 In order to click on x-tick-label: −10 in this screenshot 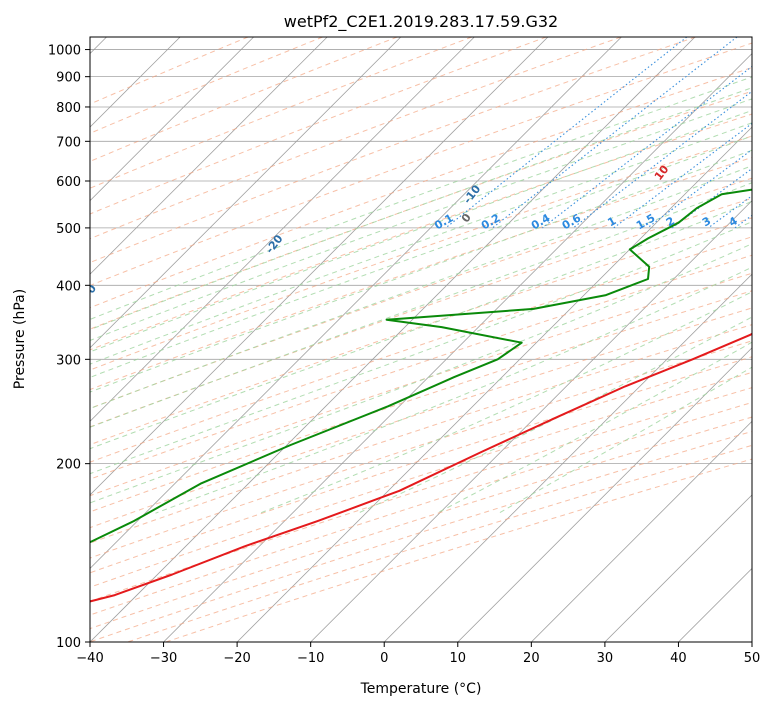, I will do `click(310, 658)`.